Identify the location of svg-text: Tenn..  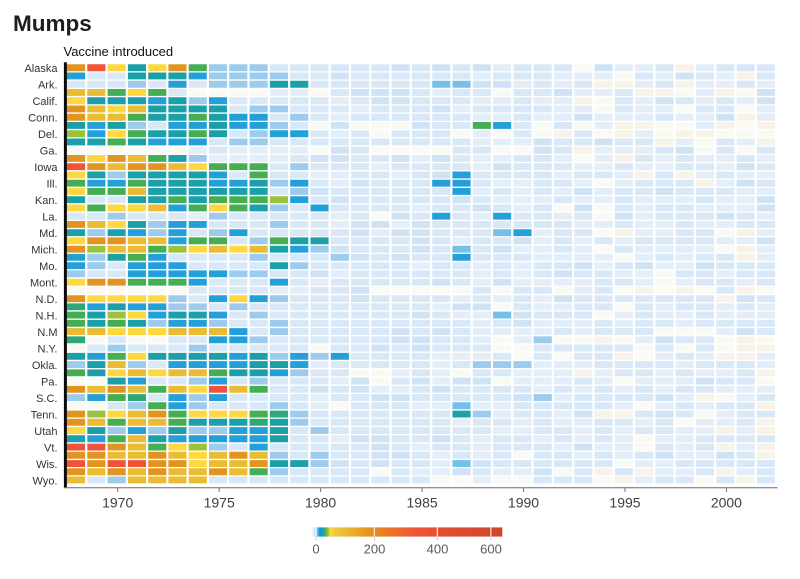
(44, 416).